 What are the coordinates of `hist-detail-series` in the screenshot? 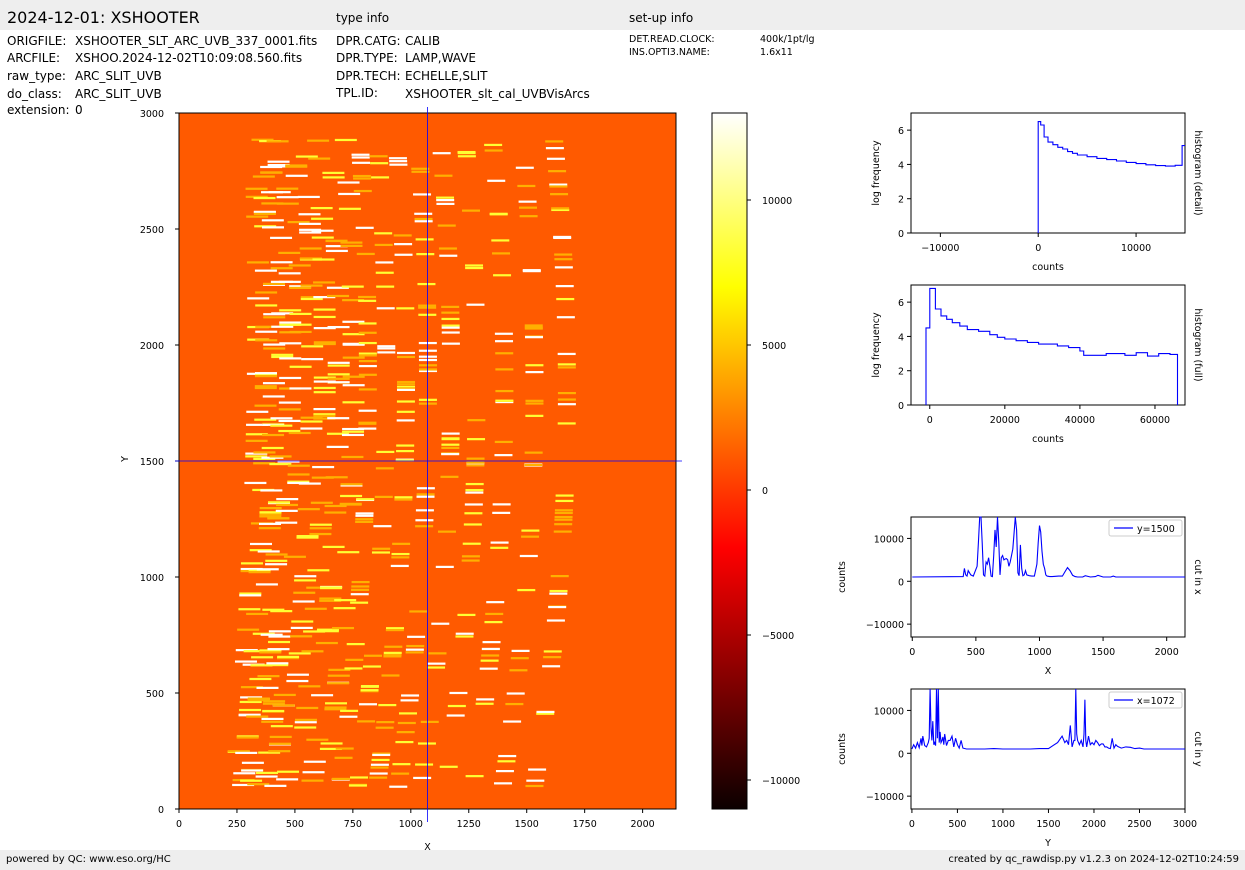 It's located at (1111, 177).